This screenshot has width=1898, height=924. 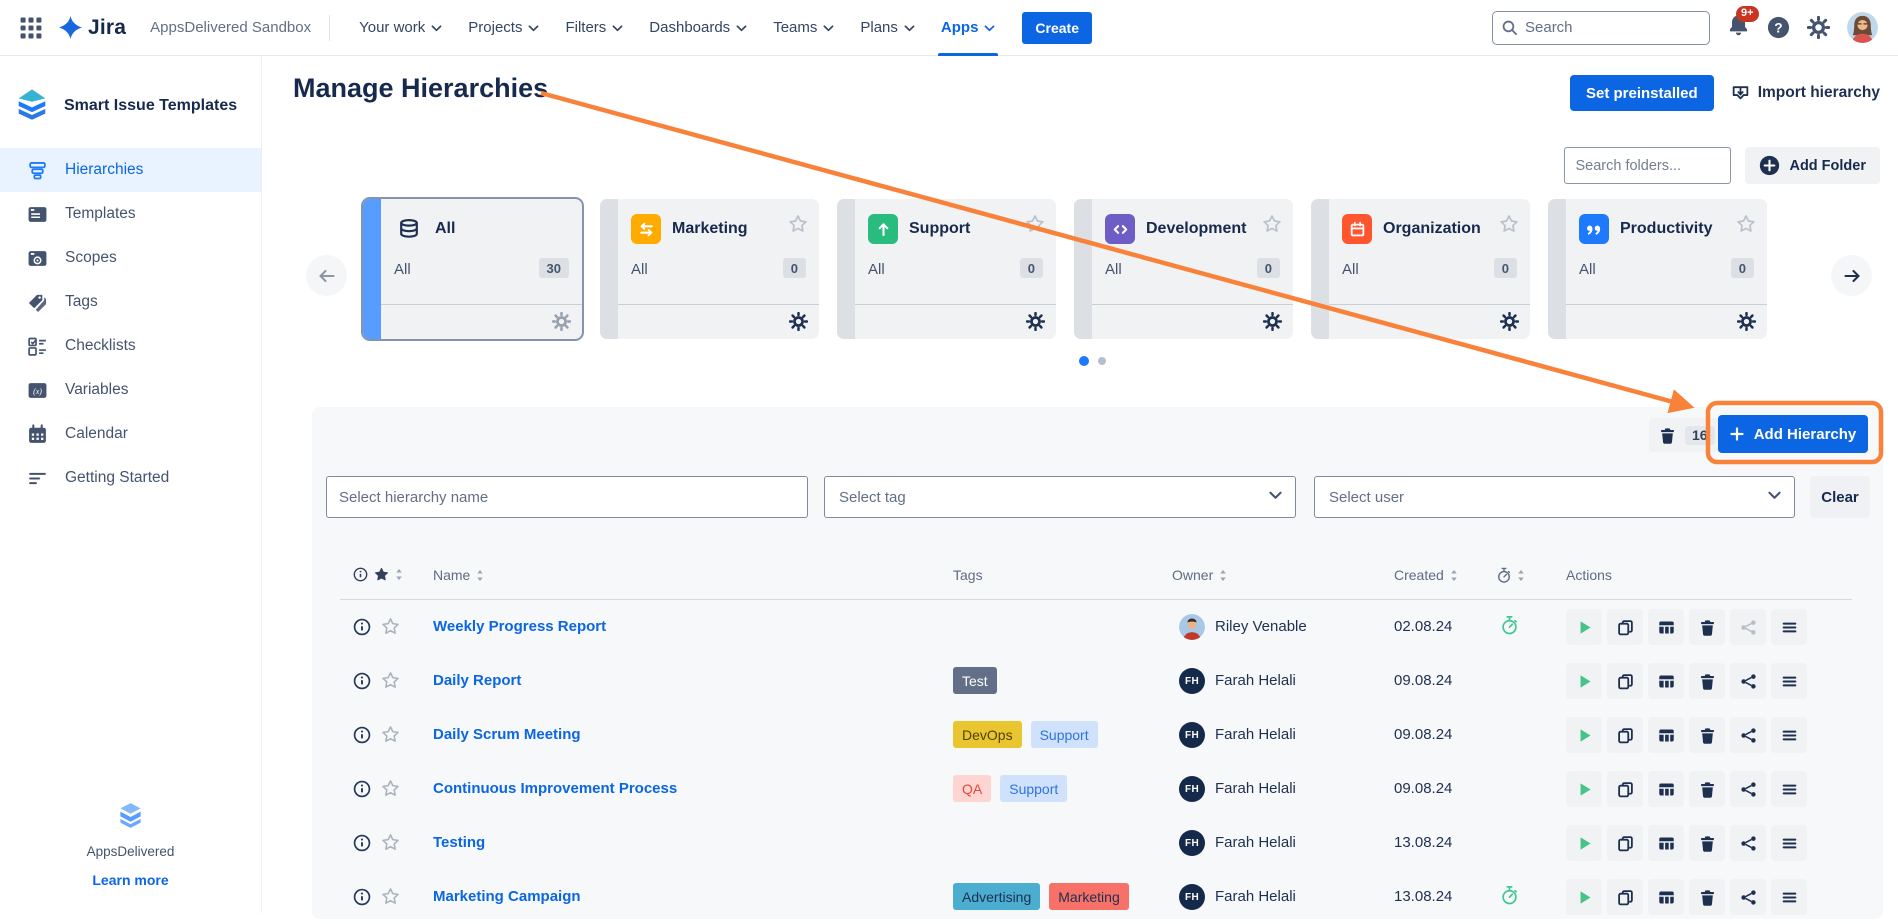 What do you see at coordinates (507, 734) in the screenshot?
I see `hierarchy-name-link: Daily Scrum Meeting` at bounding box center [507, 734].